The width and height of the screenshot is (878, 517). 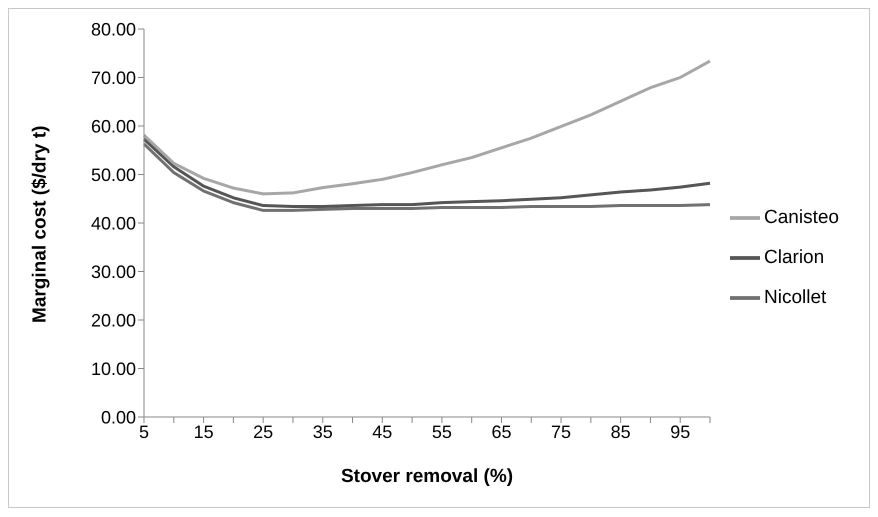 I want to click on y-tick-label: 40.00, so click(x=113, y=223).